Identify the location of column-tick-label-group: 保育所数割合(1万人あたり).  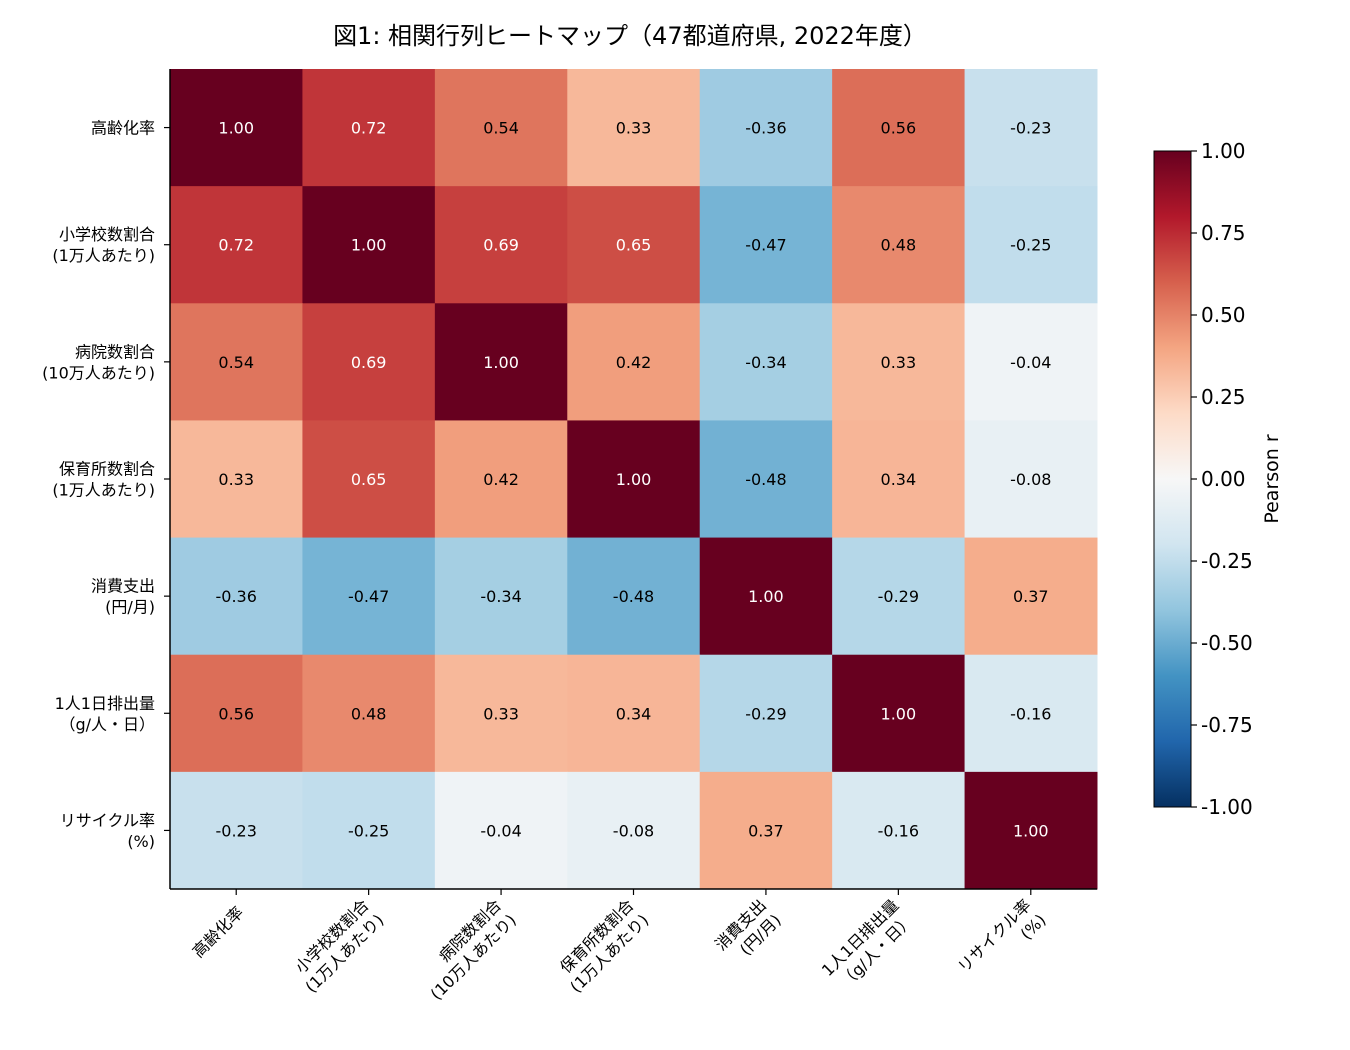
(604, 946).